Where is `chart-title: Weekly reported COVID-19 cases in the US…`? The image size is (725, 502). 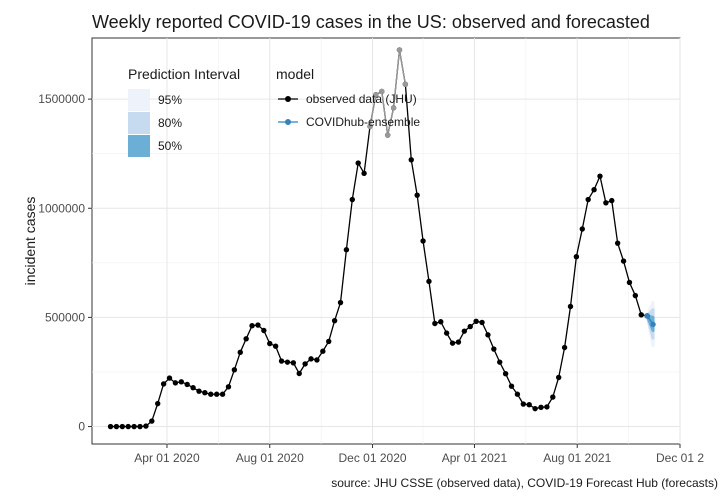
chart-title: Weekly reported COVID-19 cases in the US… is located at coordinates (371, 22).